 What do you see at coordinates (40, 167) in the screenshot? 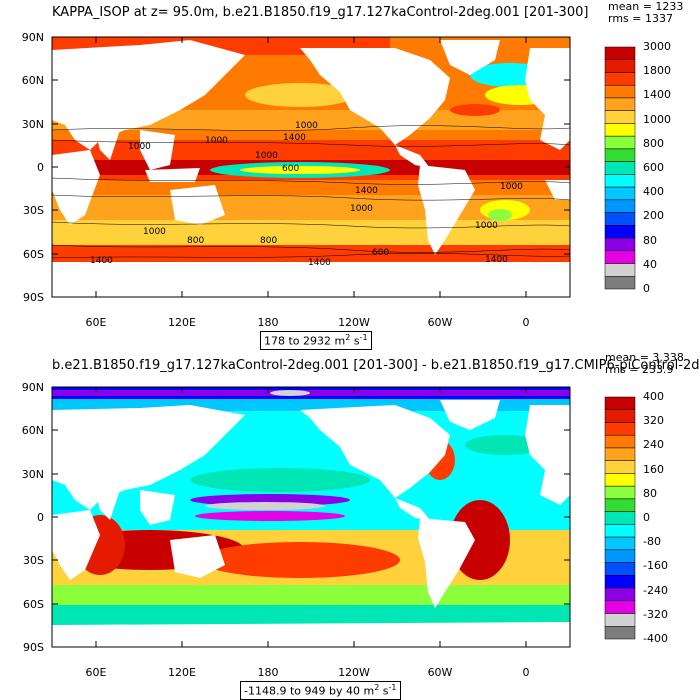
I see `panel1-lat-0: 0` at bounding box center [40, 167].